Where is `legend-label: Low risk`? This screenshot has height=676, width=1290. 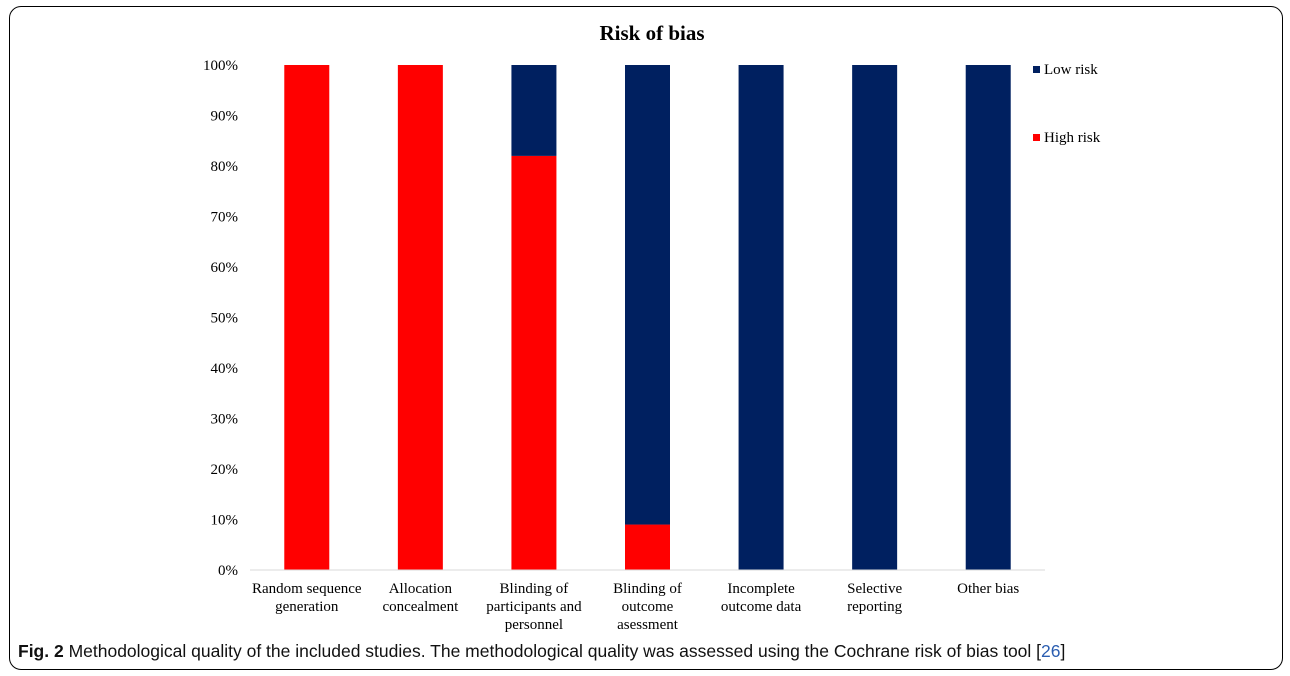 legend-label: Low risk is located at coordinates (1071, 70).